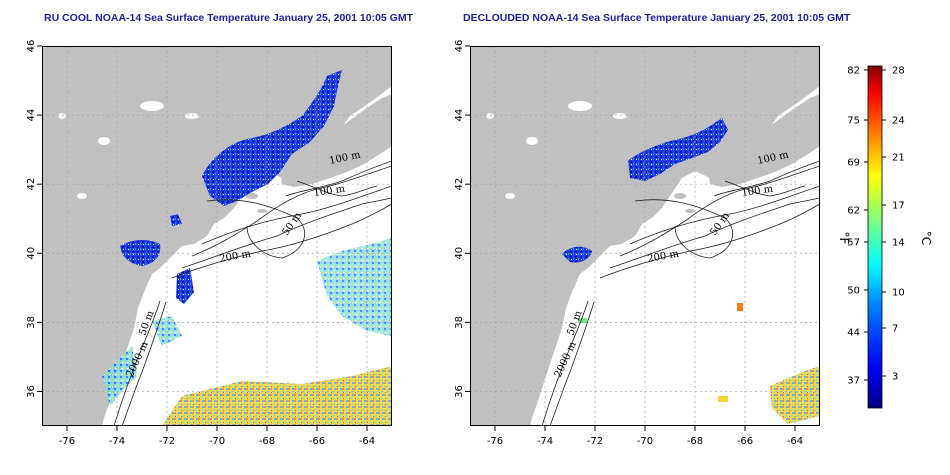  I want to click on sst-patch-gulf-stream, so click(277, 396).